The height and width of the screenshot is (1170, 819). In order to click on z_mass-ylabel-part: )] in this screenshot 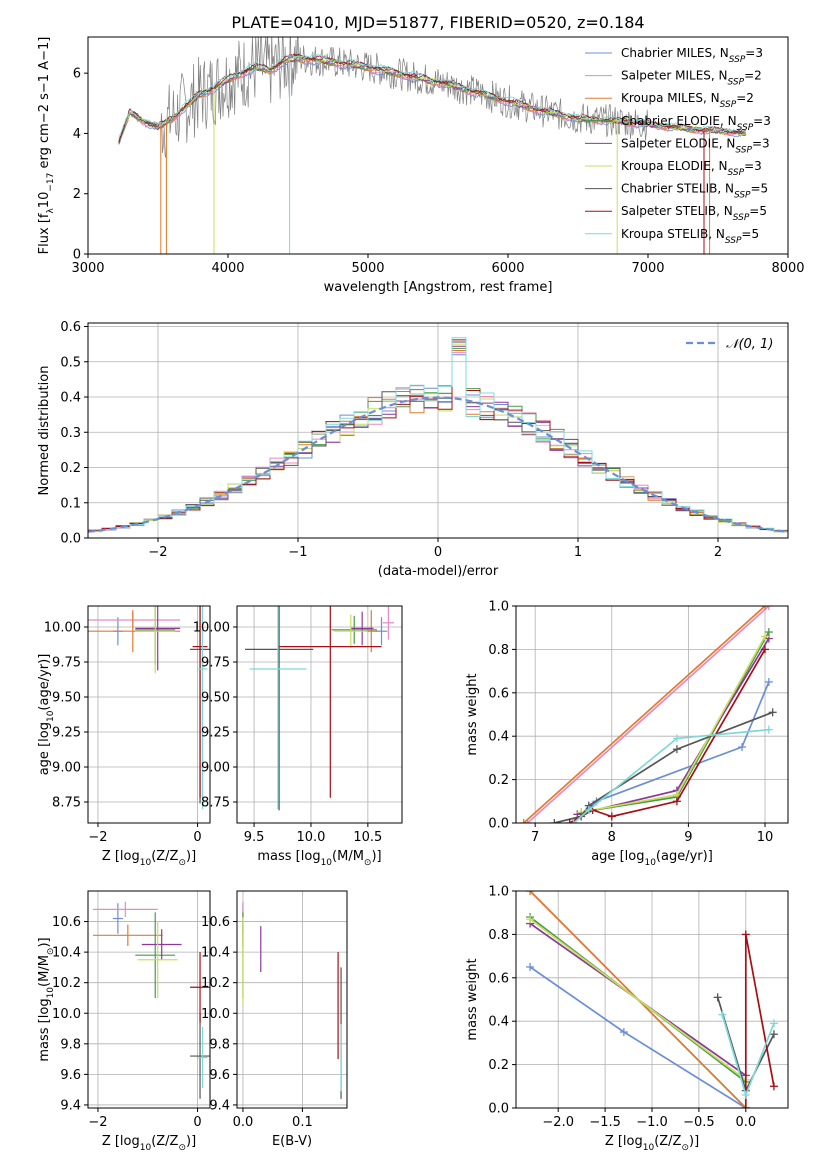, I will do `click(44, 942)`.